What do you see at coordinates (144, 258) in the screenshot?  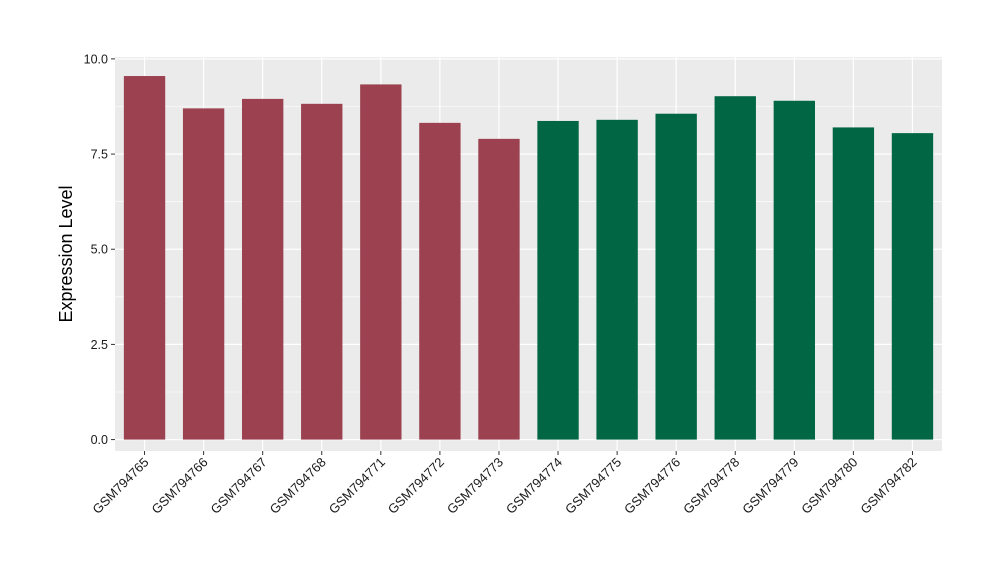 I see `bar-gsm794765` at bounding box center [144, 258].